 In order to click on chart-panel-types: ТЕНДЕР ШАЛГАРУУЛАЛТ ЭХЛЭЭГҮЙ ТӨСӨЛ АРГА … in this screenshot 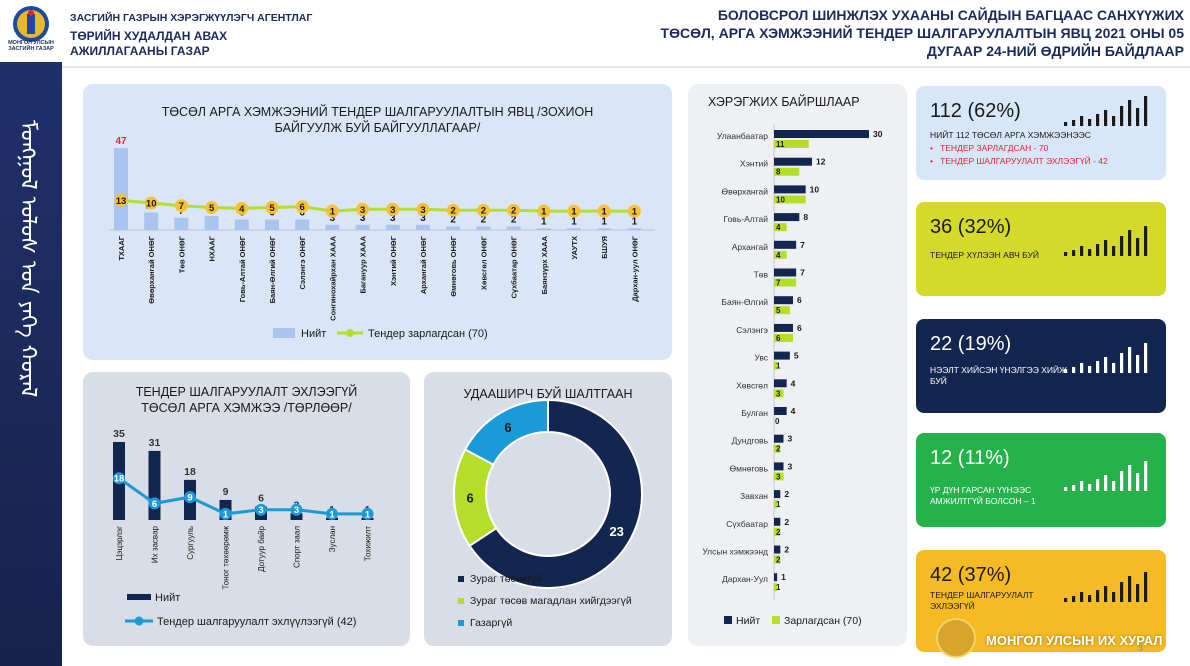, I will do `click(246, 509)`.